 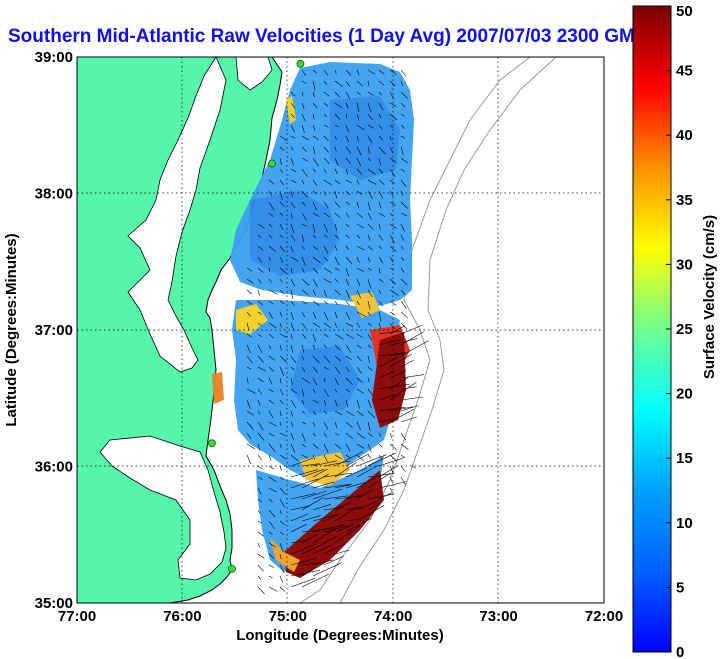 I want to click on colorbar-label: Surface Velocity (cm/s), so click(x=709, y=297).